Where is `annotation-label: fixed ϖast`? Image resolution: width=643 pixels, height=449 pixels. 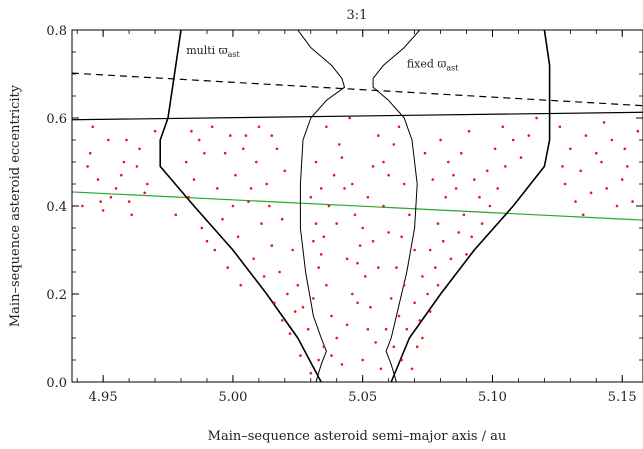 annotation-label: fixed ϖast is located at coordinates (433, 64).